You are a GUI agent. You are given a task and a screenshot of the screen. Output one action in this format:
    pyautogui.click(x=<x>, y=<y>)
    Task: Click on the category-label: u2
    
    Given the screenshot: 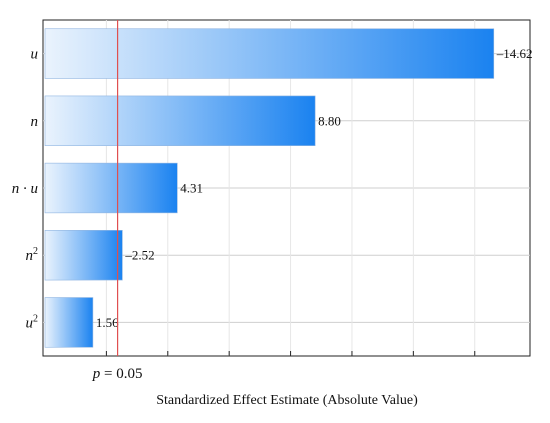 What is the action you would take?
    pyautogui.click(x=32, y=322)
    